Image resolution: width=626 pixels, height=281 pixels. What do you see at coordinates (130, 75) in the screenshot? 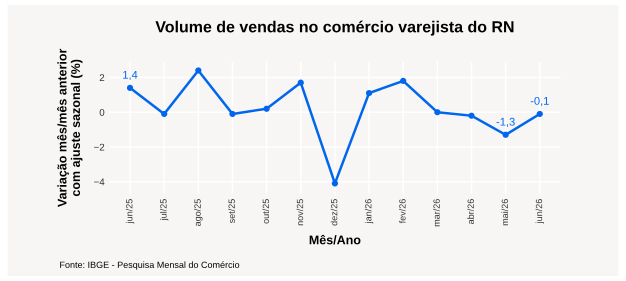
I see `data-label: 1,4` at bounding box center [130, 75].